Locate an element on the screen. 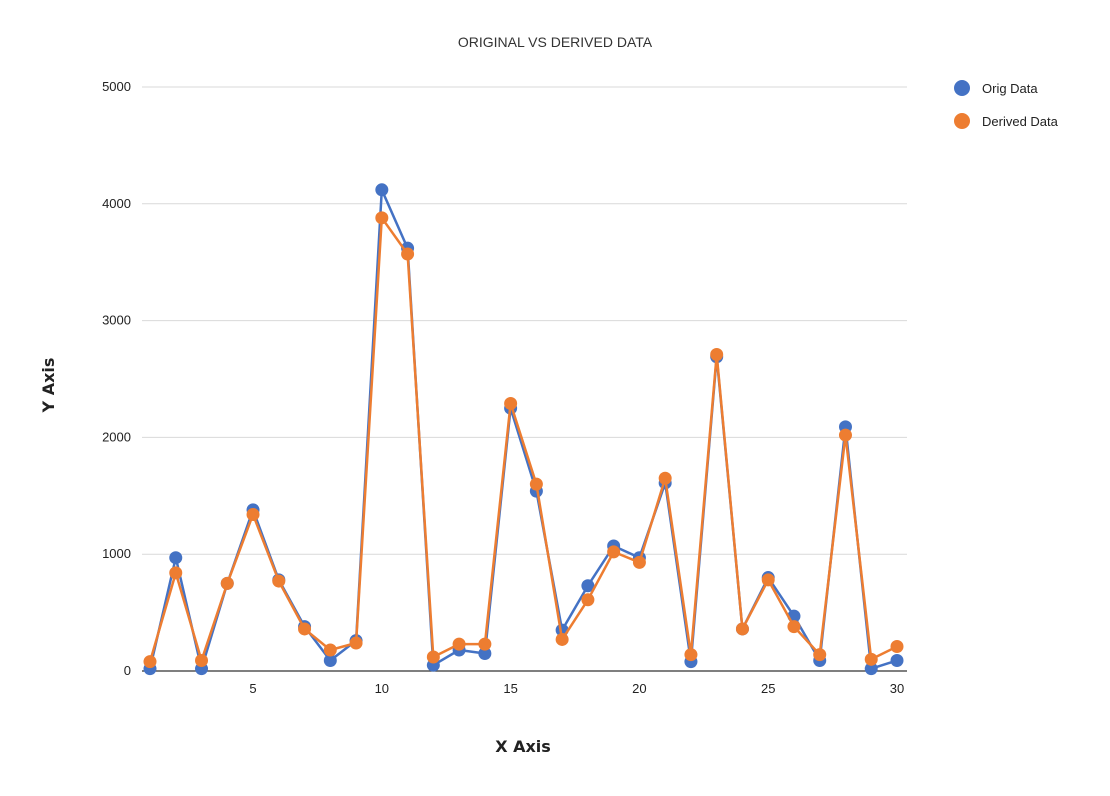 Image resolution: width=1110 pixels, height=796 pixels. y-tick-label: 4000 is located at coordinates (116, 203).